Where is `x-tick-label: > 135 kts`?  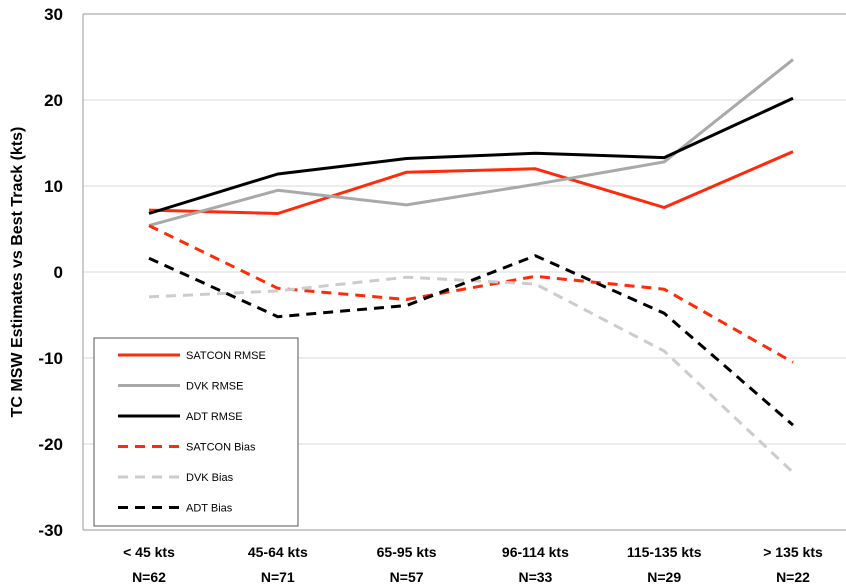 x-tick-label: > 135 kts is located at coordinates (793, 552).